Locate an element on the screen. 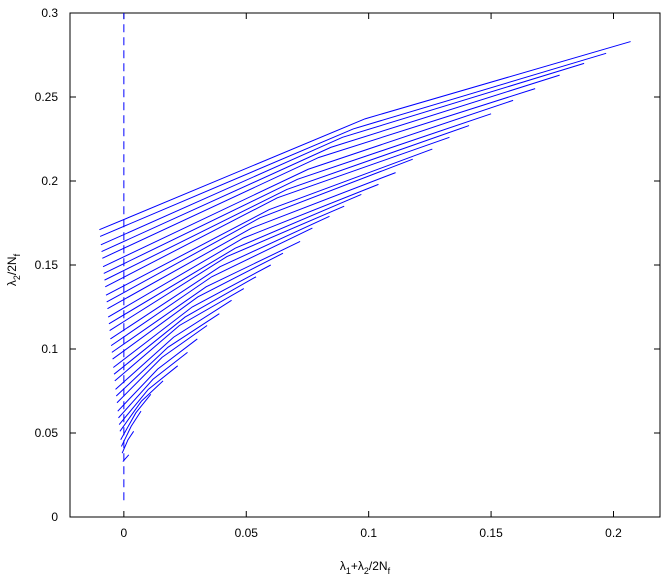 The height and width of the screenshot is (581, 664). label-subscript: 1 is located at coordinates (348, 571).